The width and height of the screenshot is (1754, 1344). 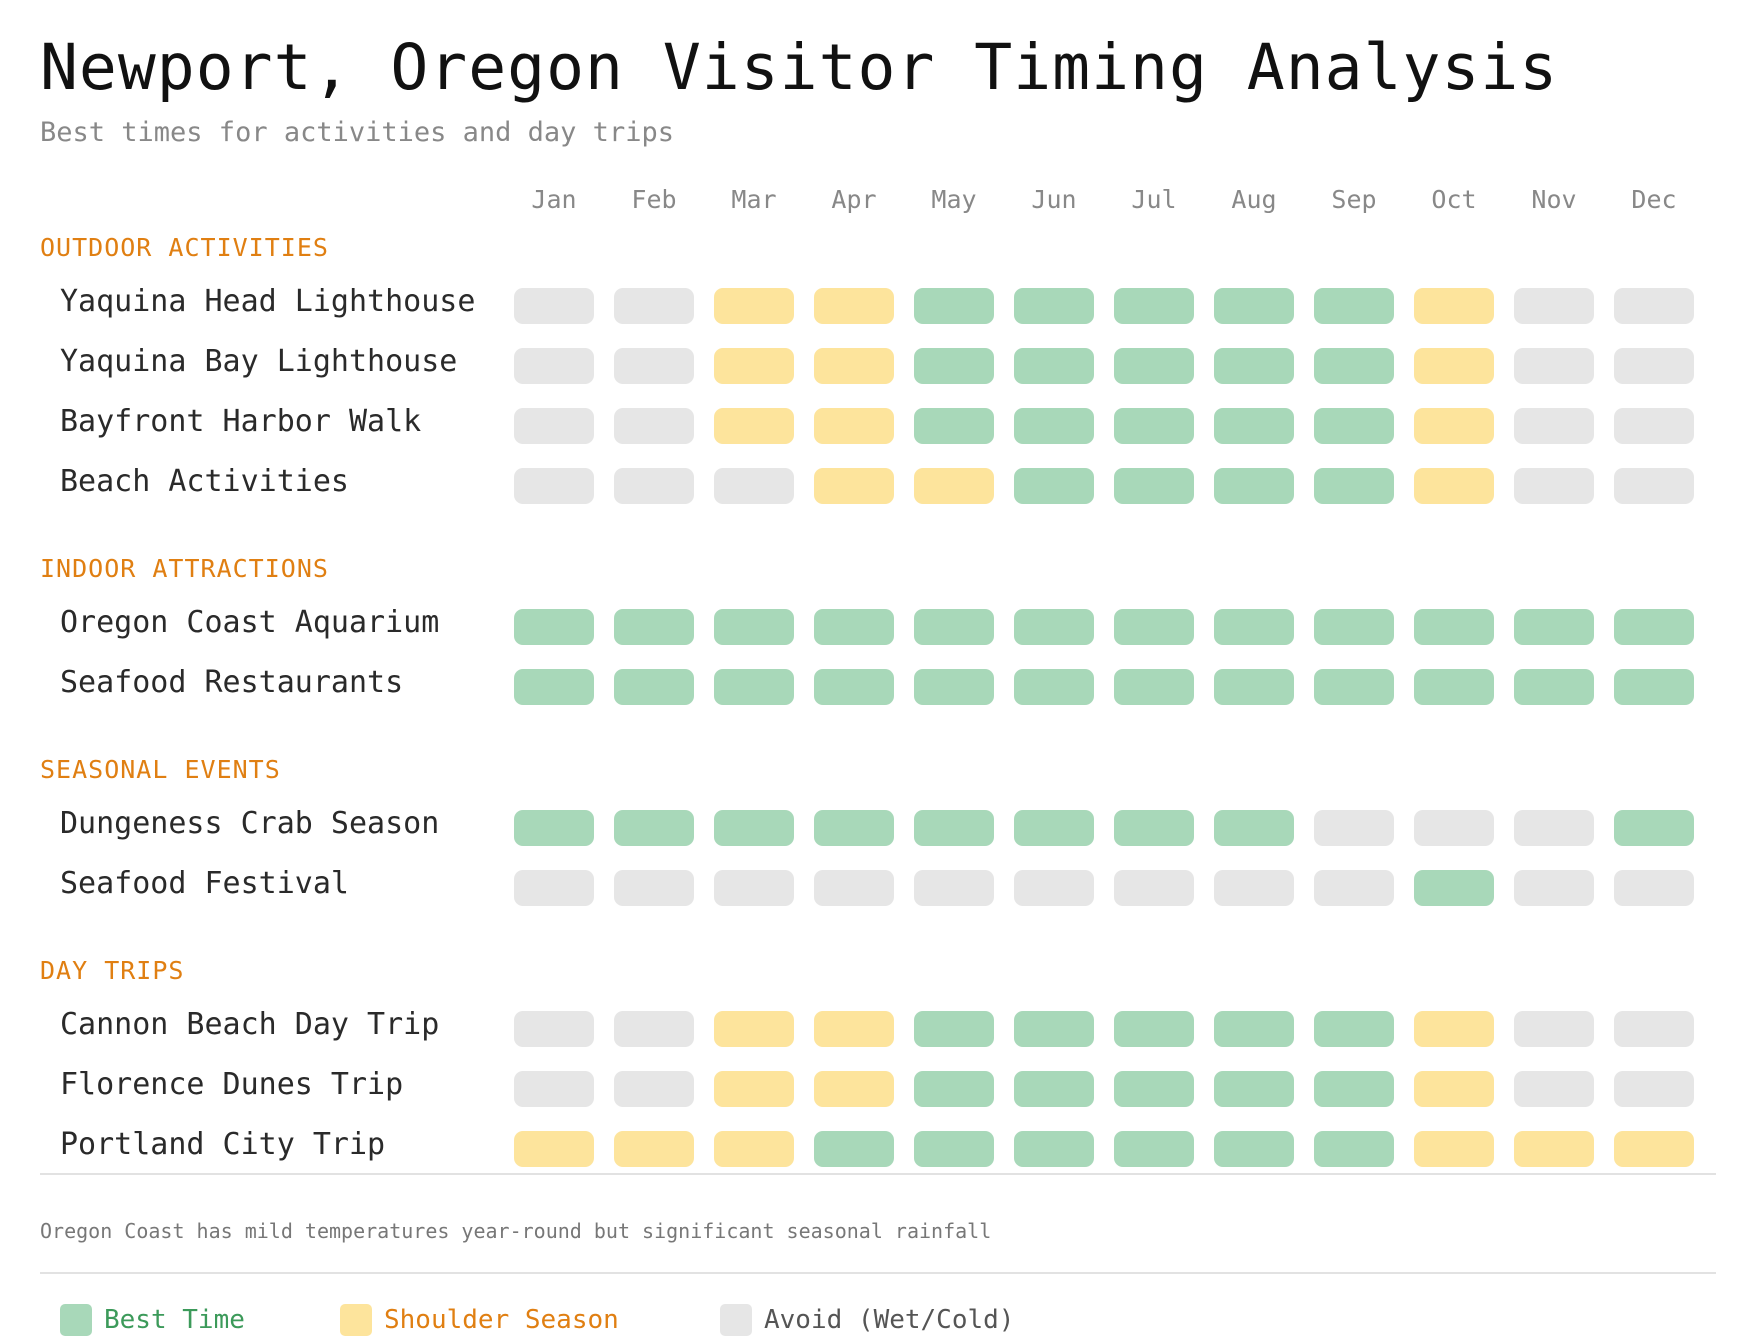 I want to click on divider-top, so click(x=878, y=1174).